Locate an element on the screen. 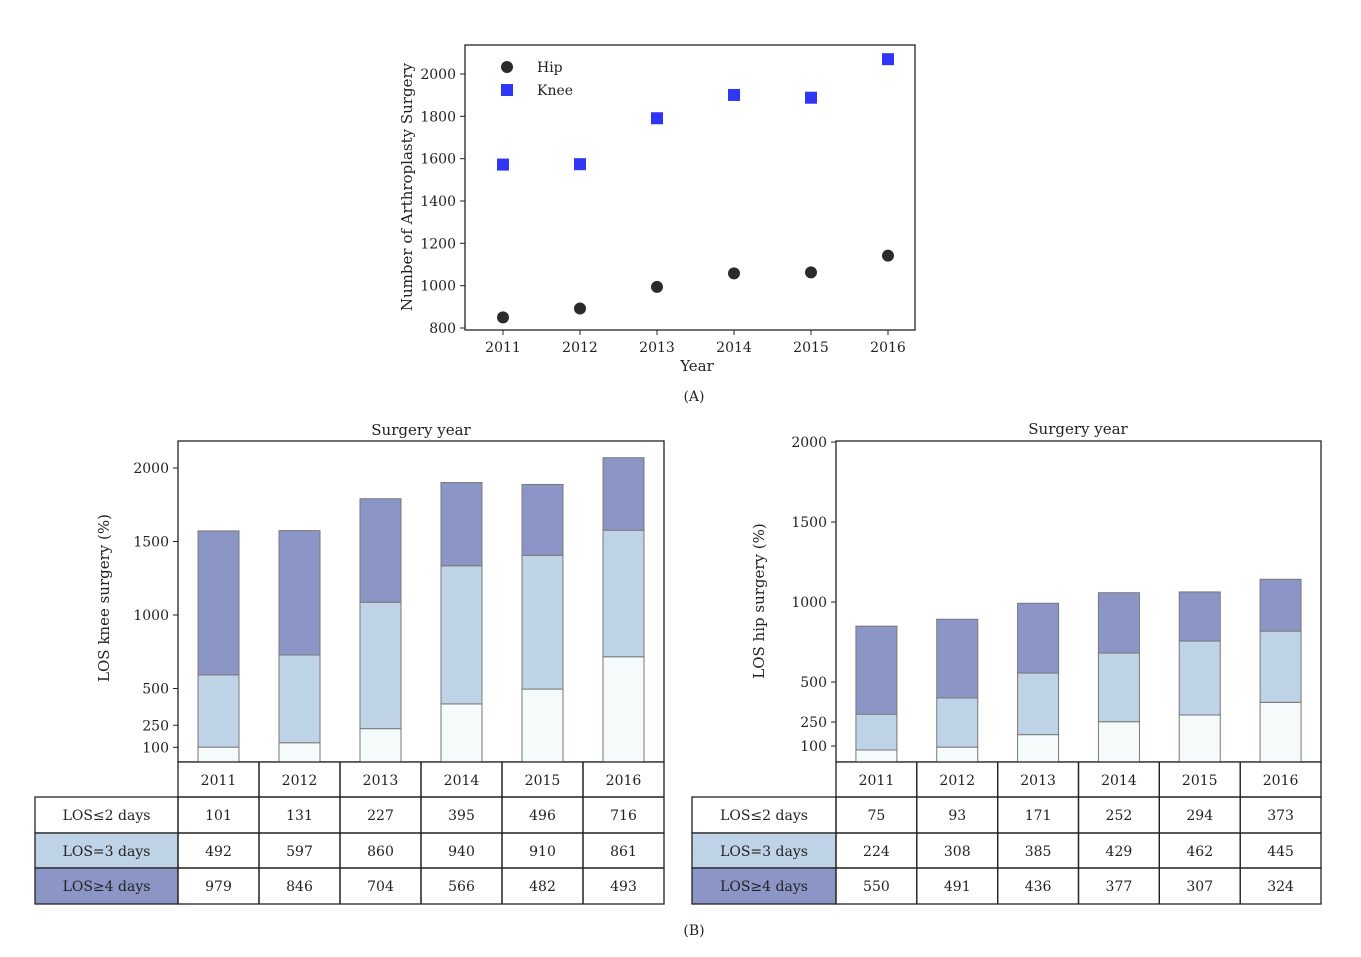 The width and height of the screenshot is (1361, 957). scatter-xtick-label: 2016 is located at coordinates (888, 348).